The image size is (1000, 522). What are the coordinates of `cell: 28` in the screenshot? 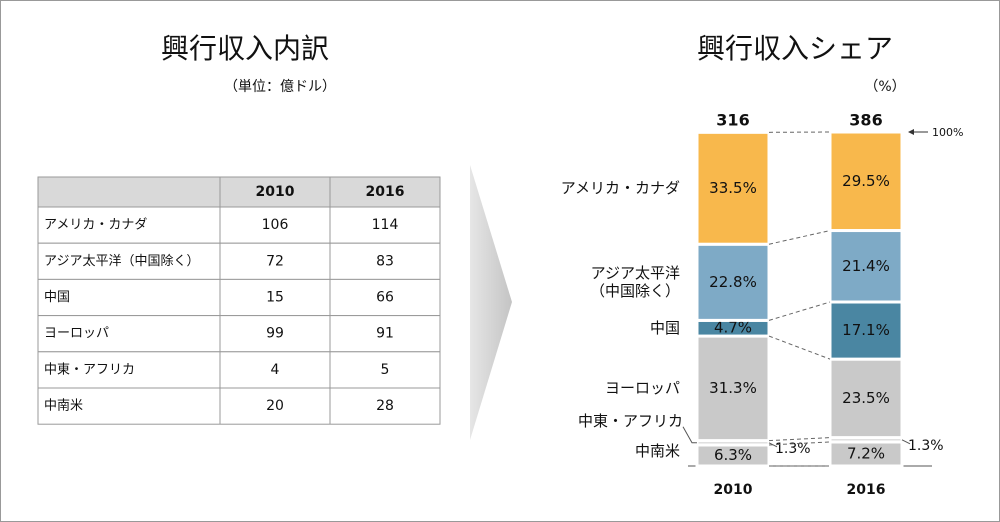 It's located at (385, 406).